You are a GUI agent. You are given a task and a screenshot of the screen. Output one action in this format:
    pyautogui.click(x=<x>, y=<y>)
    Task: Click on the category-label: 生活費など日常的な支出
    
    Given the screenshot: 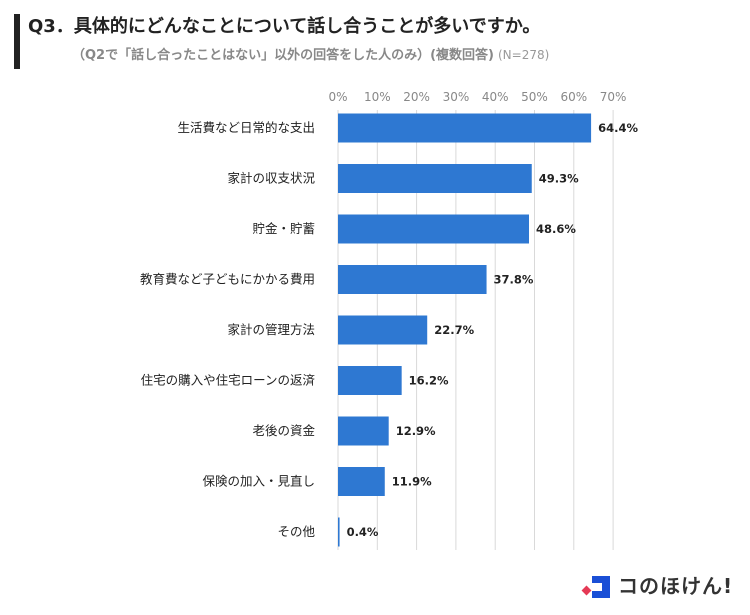 What is the action you would take?
    pyautogui.click(x=246, y=127)
    